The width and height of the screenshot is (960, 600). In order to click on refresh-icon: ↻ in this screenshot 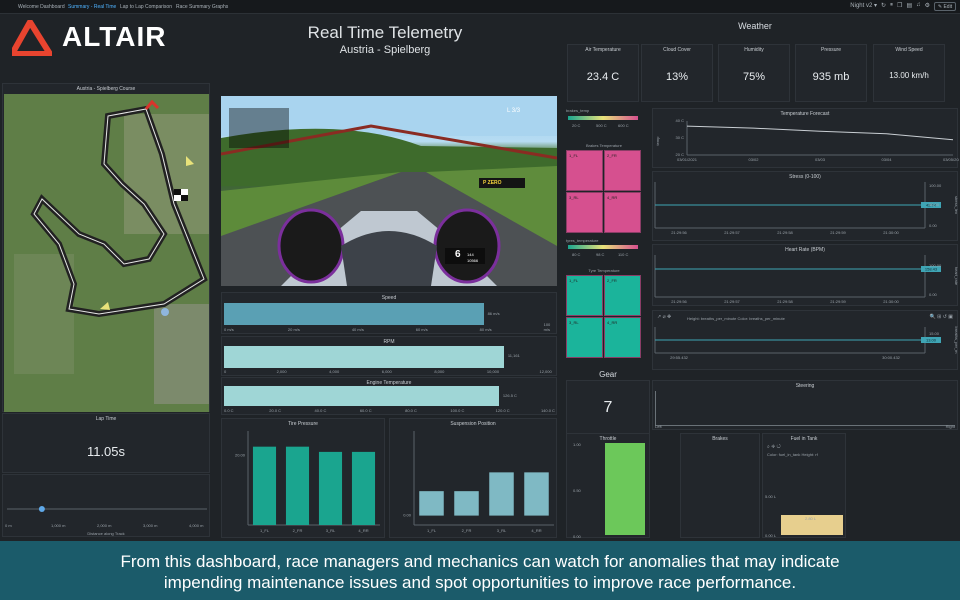, I will do `click(884, 6)`.